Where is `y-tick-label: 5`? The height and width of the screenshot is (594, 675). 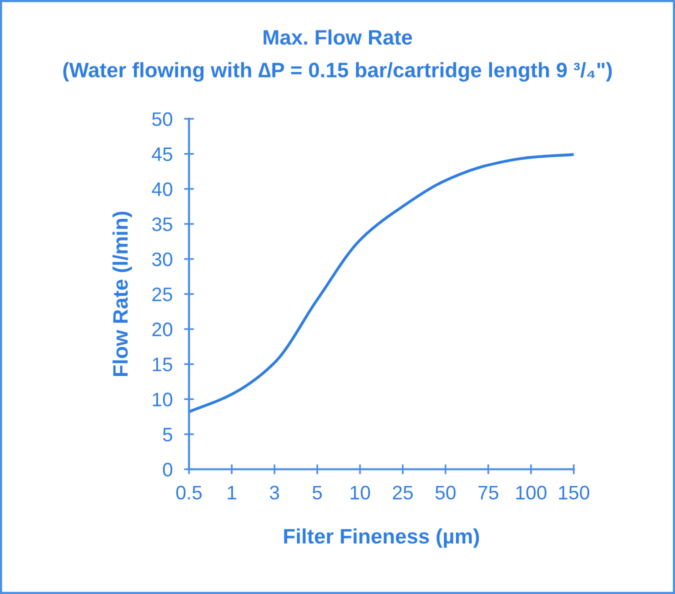 y-tick-label: 5 is located at coordinates (167, 435).